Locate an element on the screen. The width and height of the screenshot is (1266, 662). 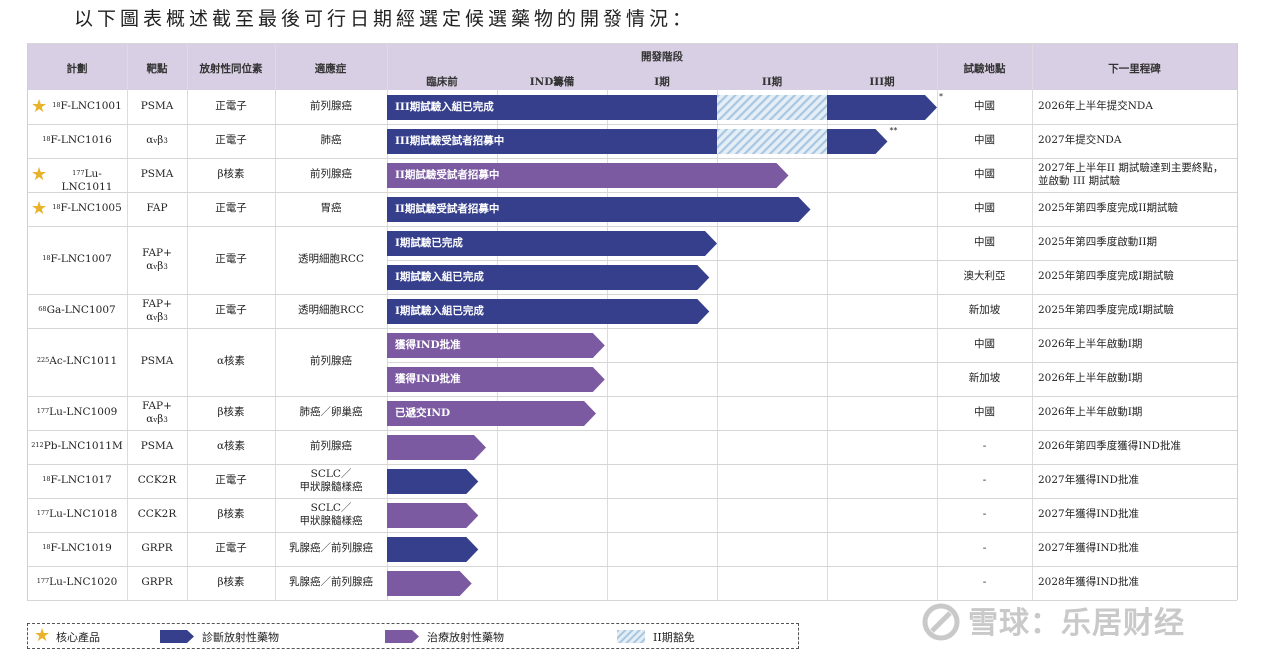
target: GRPR is located at coordinates (157, 582).